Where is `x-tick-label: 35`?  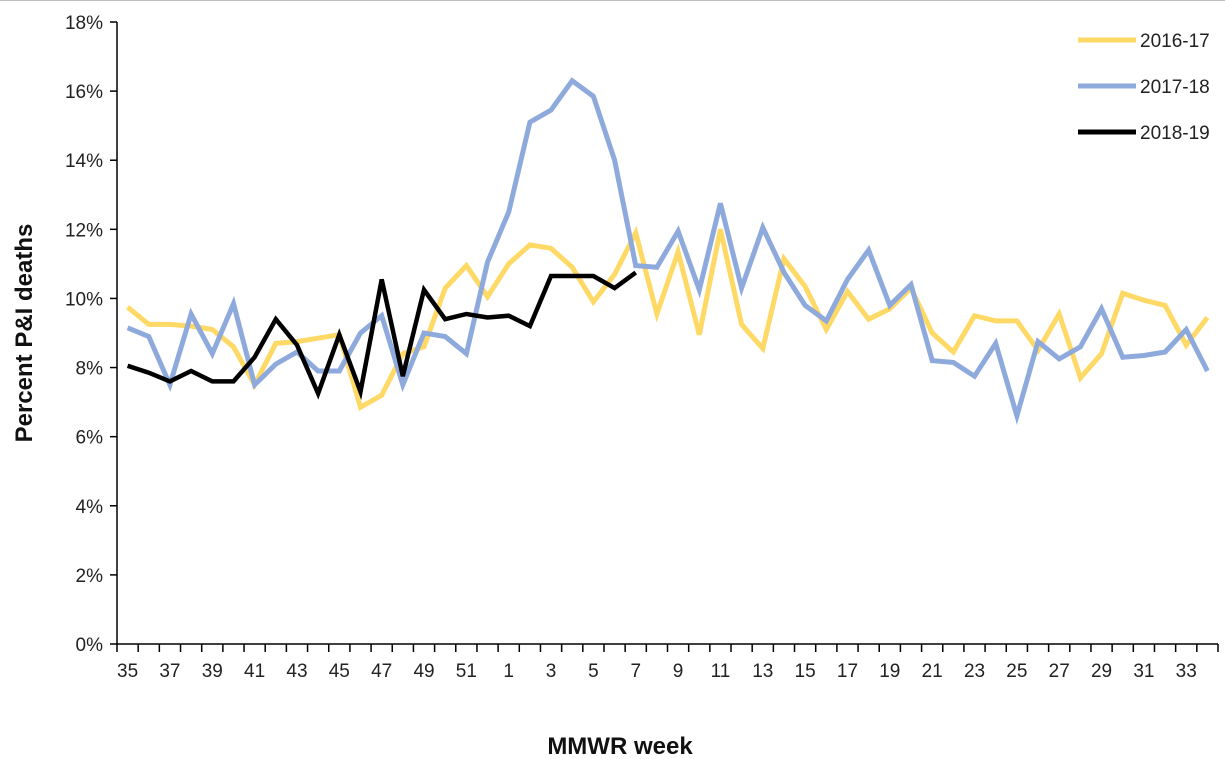 x-tick-label: 35 is located at coordinates (127, 671).